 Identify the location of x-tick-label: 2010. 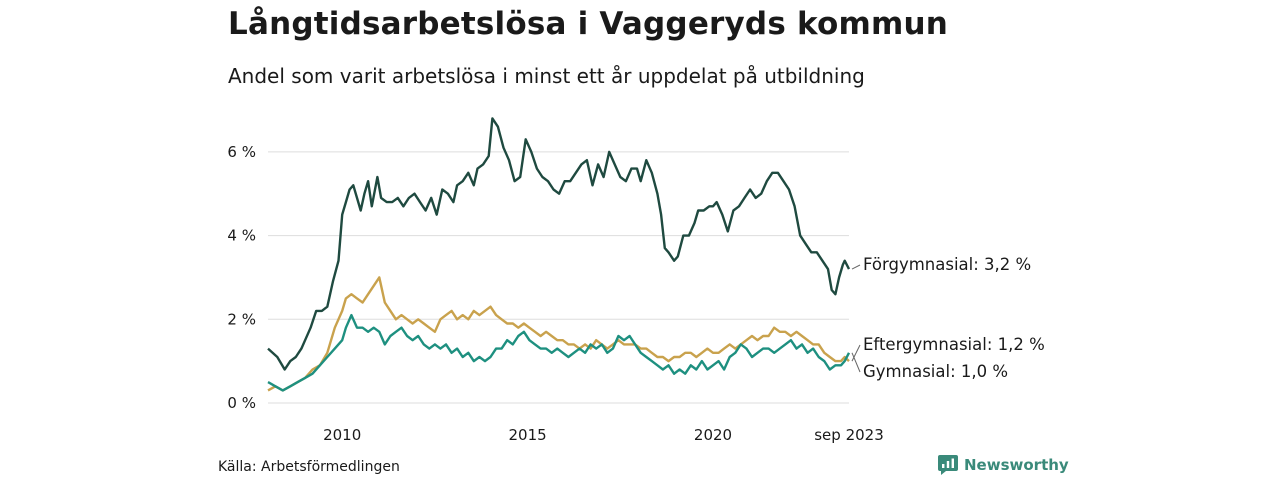
(342, 435).